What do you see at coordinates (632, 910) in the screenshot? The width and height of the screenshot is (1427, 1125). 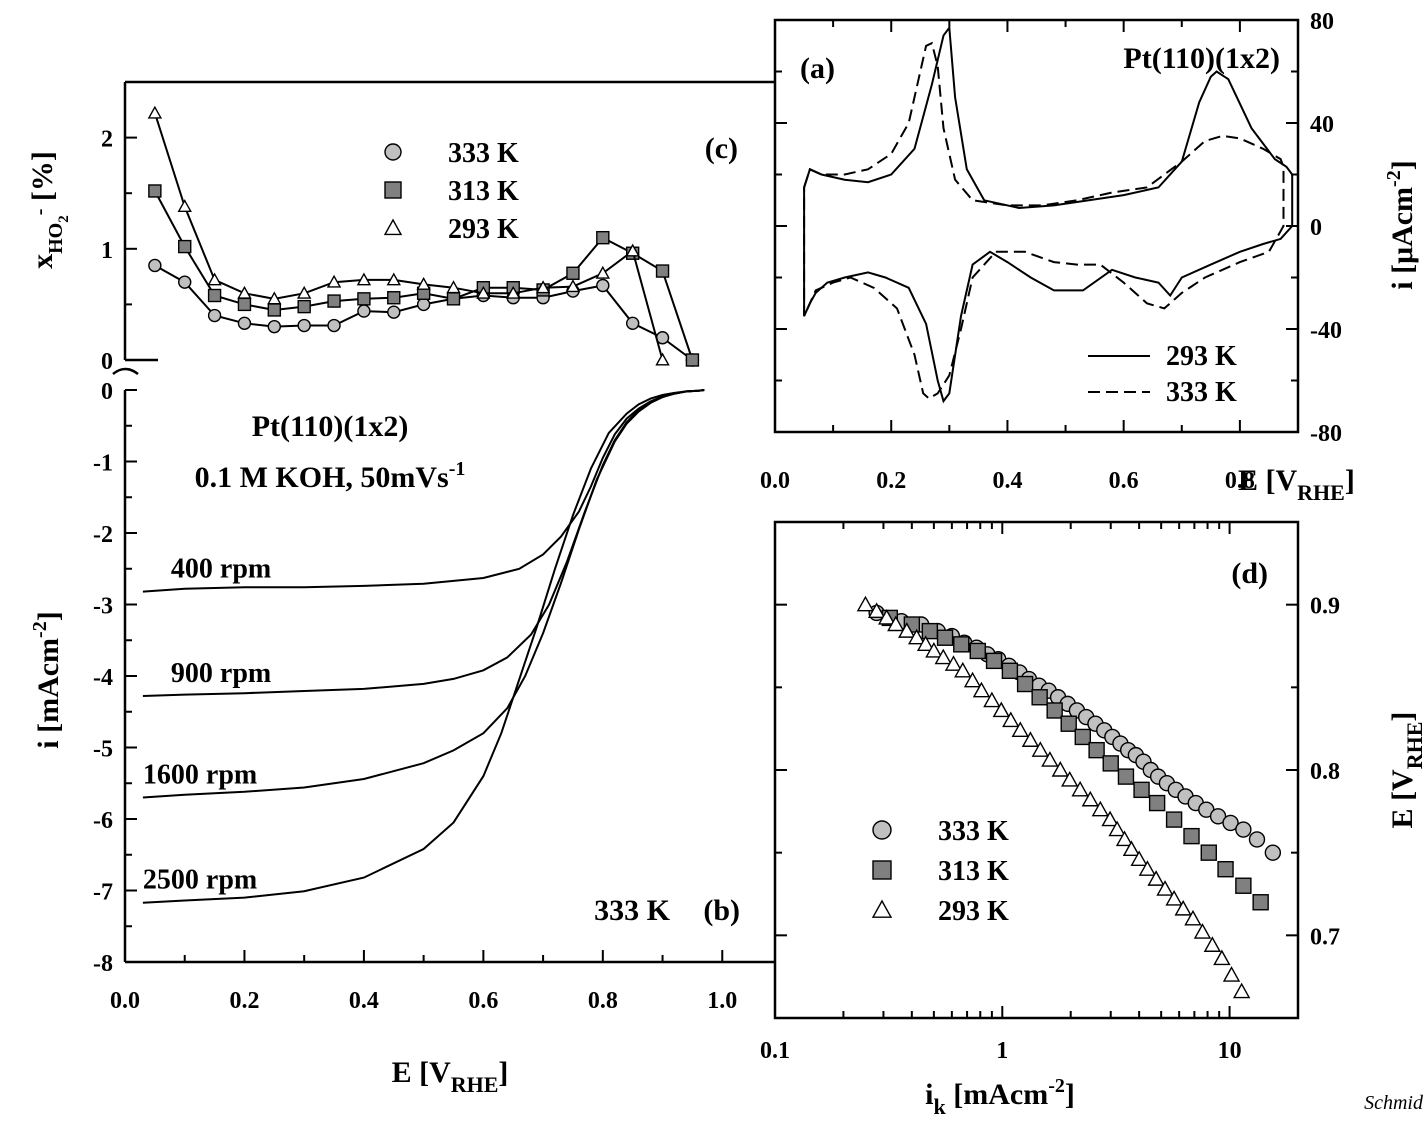 I see `panel-b-annotation: 333 K` at bounding box center [632, 910].